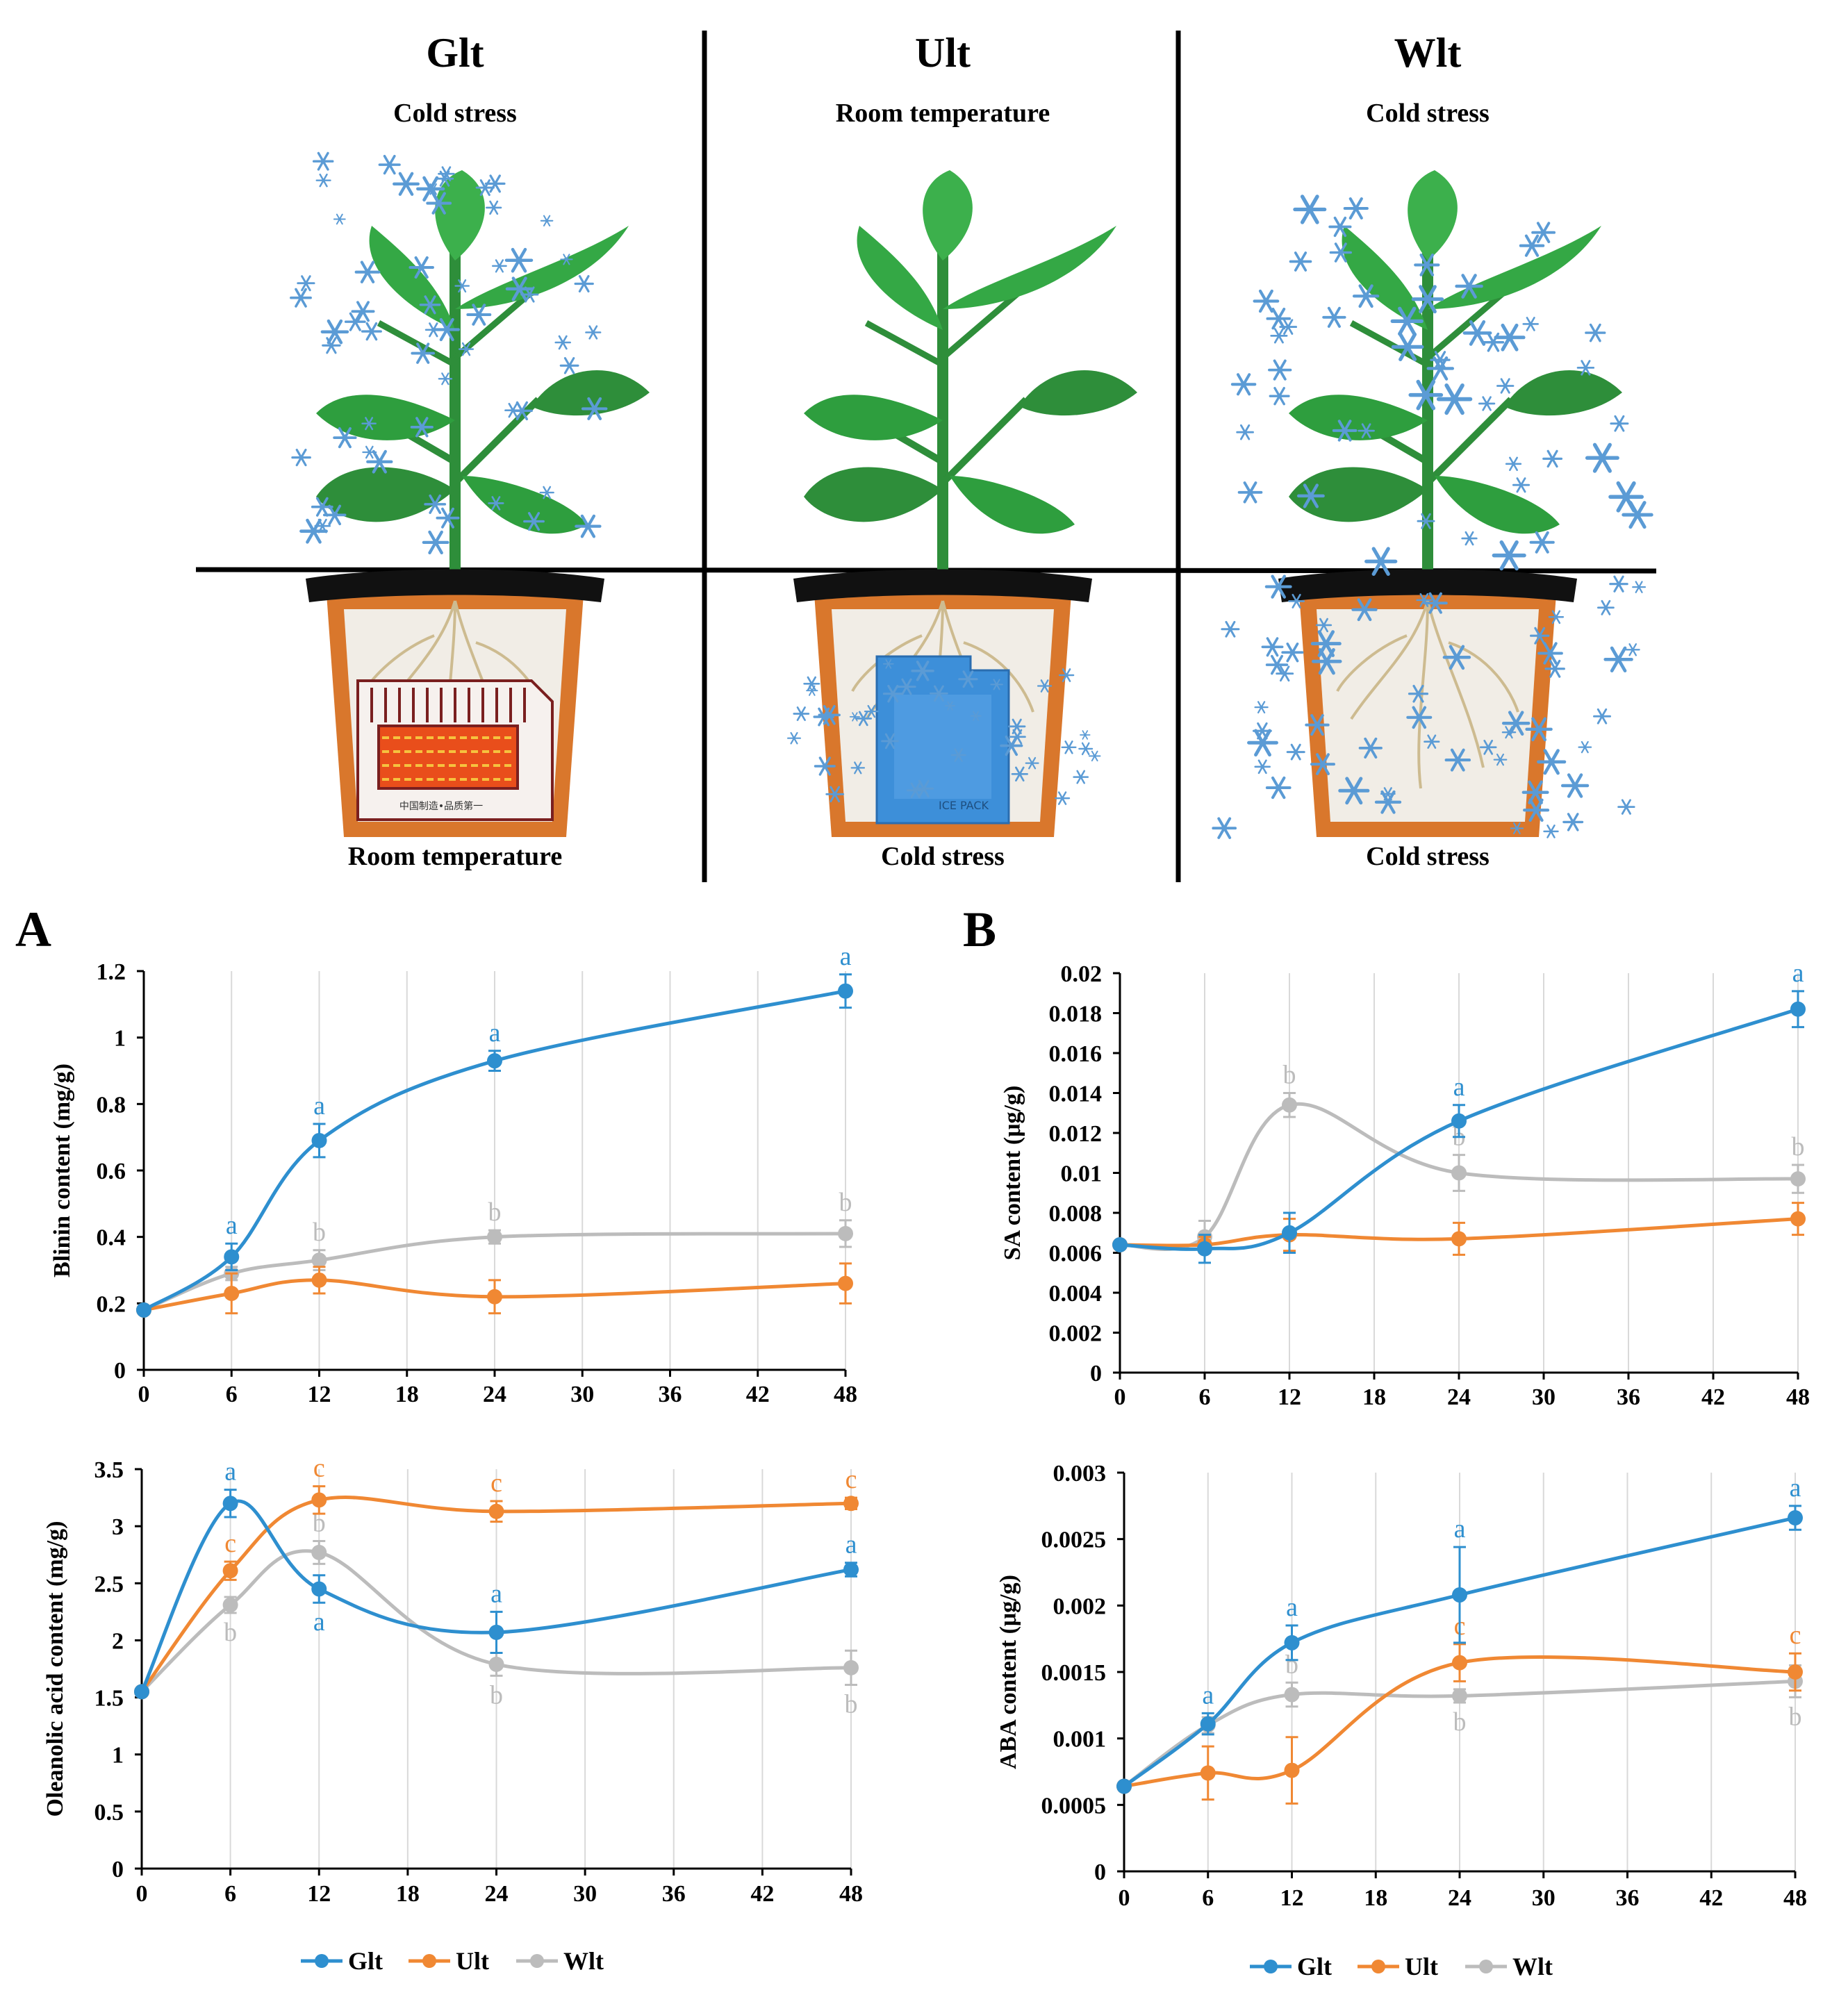 The image size is (1848, 1995). Describe the element at coordinates (560, 1961) in the screenshot. I see `legend-item-wlt: Wlt` at that location.